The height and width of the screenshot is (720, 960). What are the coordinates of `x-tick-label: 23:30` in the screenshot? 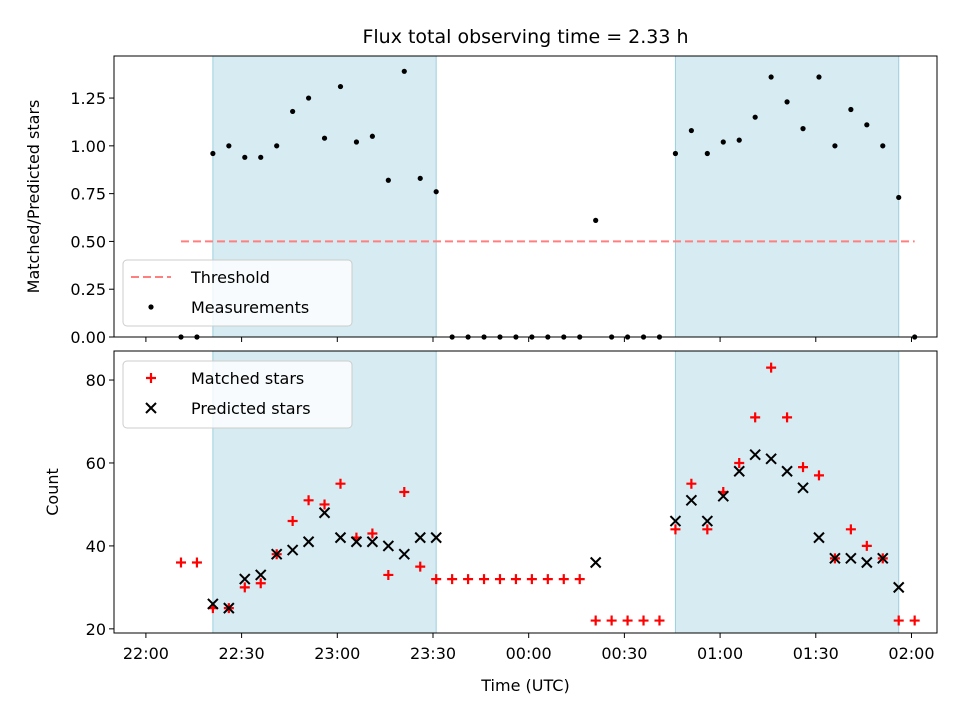 It's located at (433, 653).